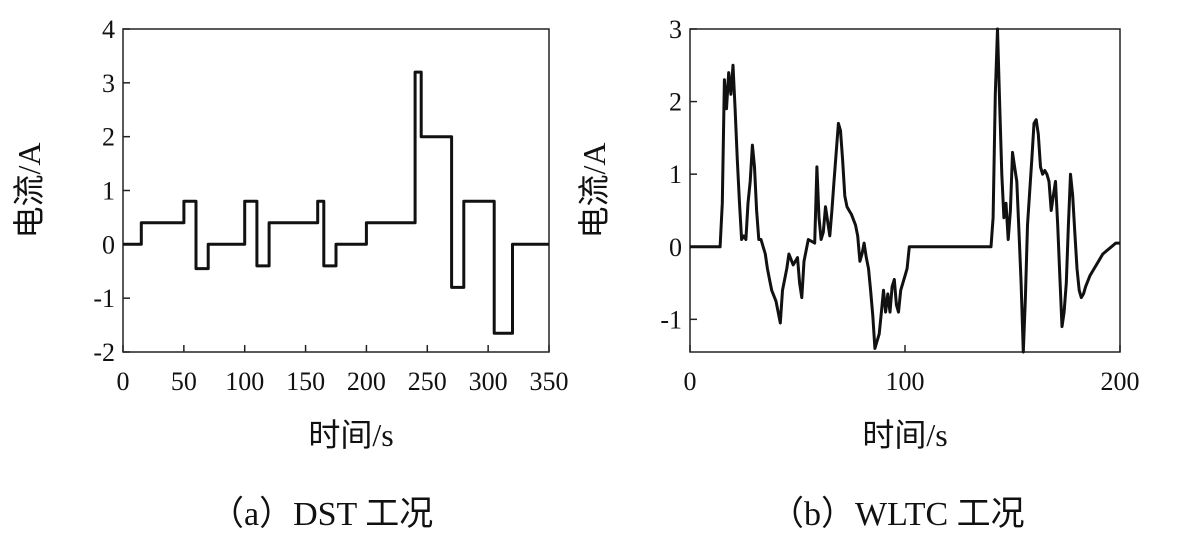 The image size is (1197, 544). Describe the element at coordinates (675, 247) in the screenshot. I see `y-tick-label-b: 0` at that location.